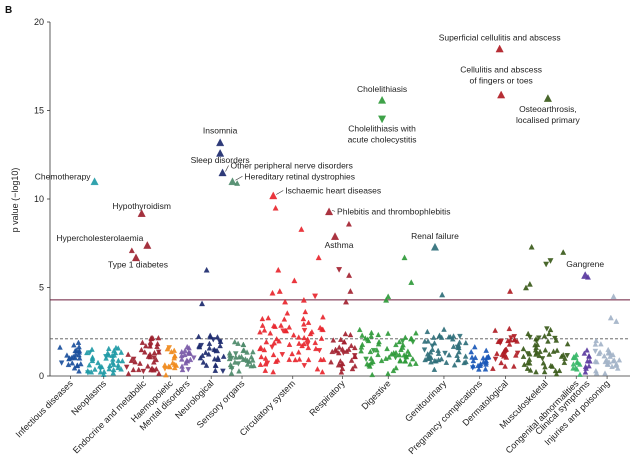  What do you see at coordinates (500, 81) in the screenshot?
I see `annotation-label: of fingers or toes` at bounding box center [500, 81].